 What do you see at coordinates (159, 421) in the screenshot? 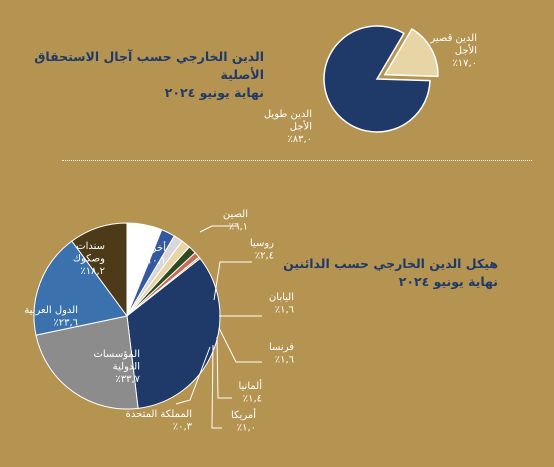
I see `label-uk: المملكة المتحدة ٪٠,٣` at bounding box center [159, 421].